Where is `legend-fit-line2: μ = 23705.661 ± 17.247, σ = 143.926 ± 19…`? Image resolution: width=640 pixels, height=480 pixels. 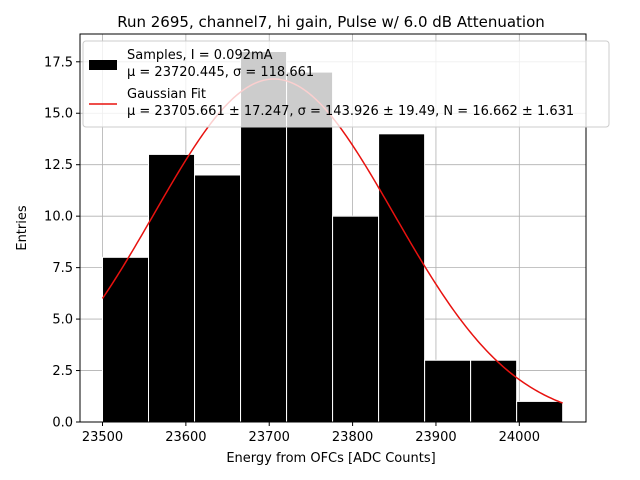
legend-fit-line2: μ = 23705.661 ± 17.247, σ = 143.926 ± 19… is located at coordinates (350, 111).